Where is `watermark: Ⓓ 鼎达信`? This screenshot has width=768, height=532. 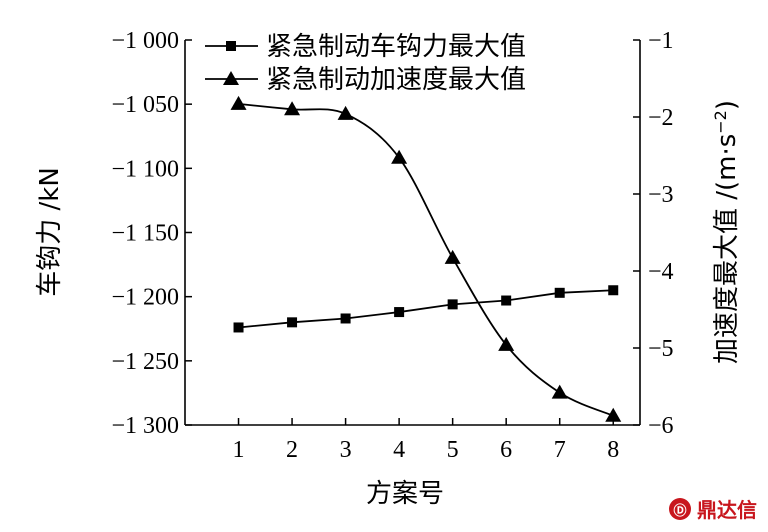 watermark: Ⓓ 鼎达信 is located at coordinates (713, 510).